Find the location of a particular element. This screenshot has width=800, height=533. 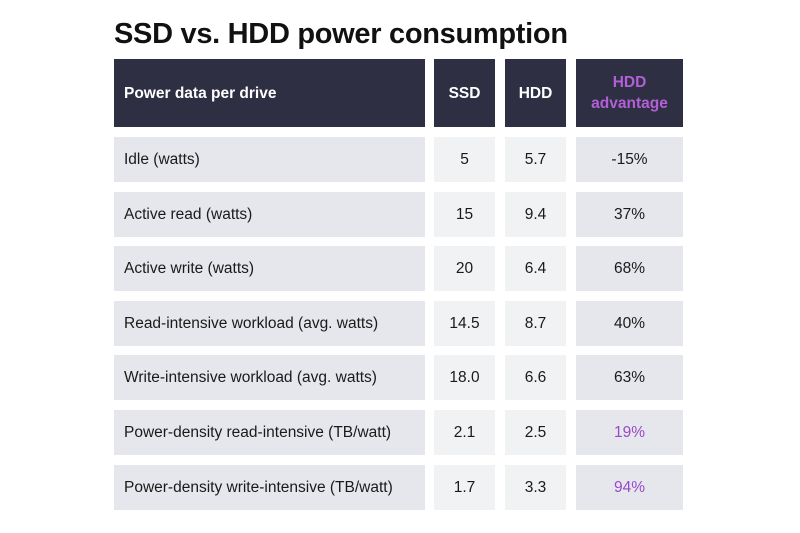

ssd-value: 1.7 is located at coordinates (464, 487).